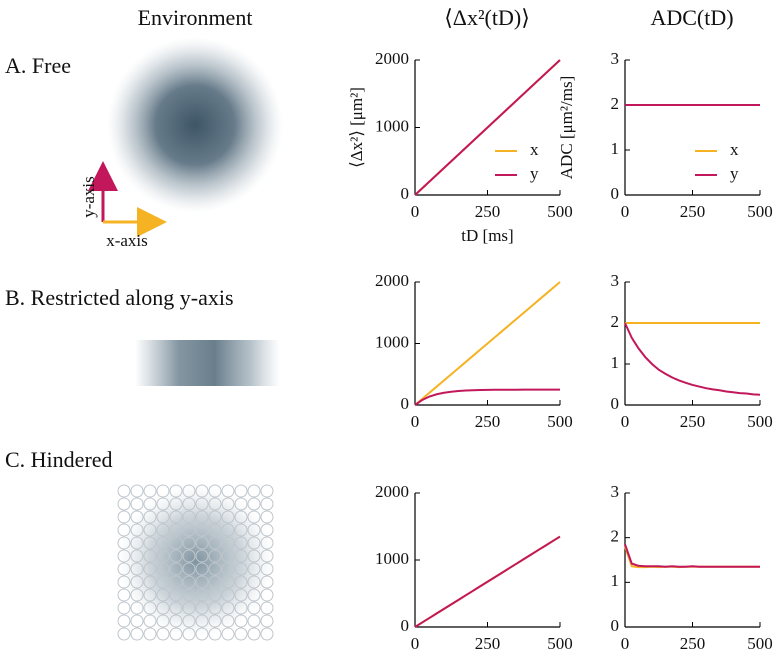 The image size is (780, 661). What do you see at coordinates (195, 17) in the screenshot?
I see `column-title: Environment` at bounding box center [195, 17].